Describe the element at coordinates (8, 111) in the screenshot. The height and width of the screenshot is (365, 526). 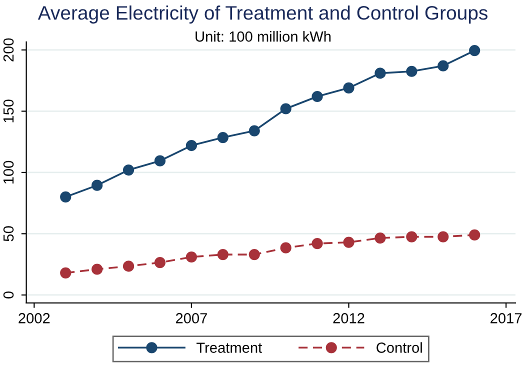
I see `y-tick-label: 150` at that location.